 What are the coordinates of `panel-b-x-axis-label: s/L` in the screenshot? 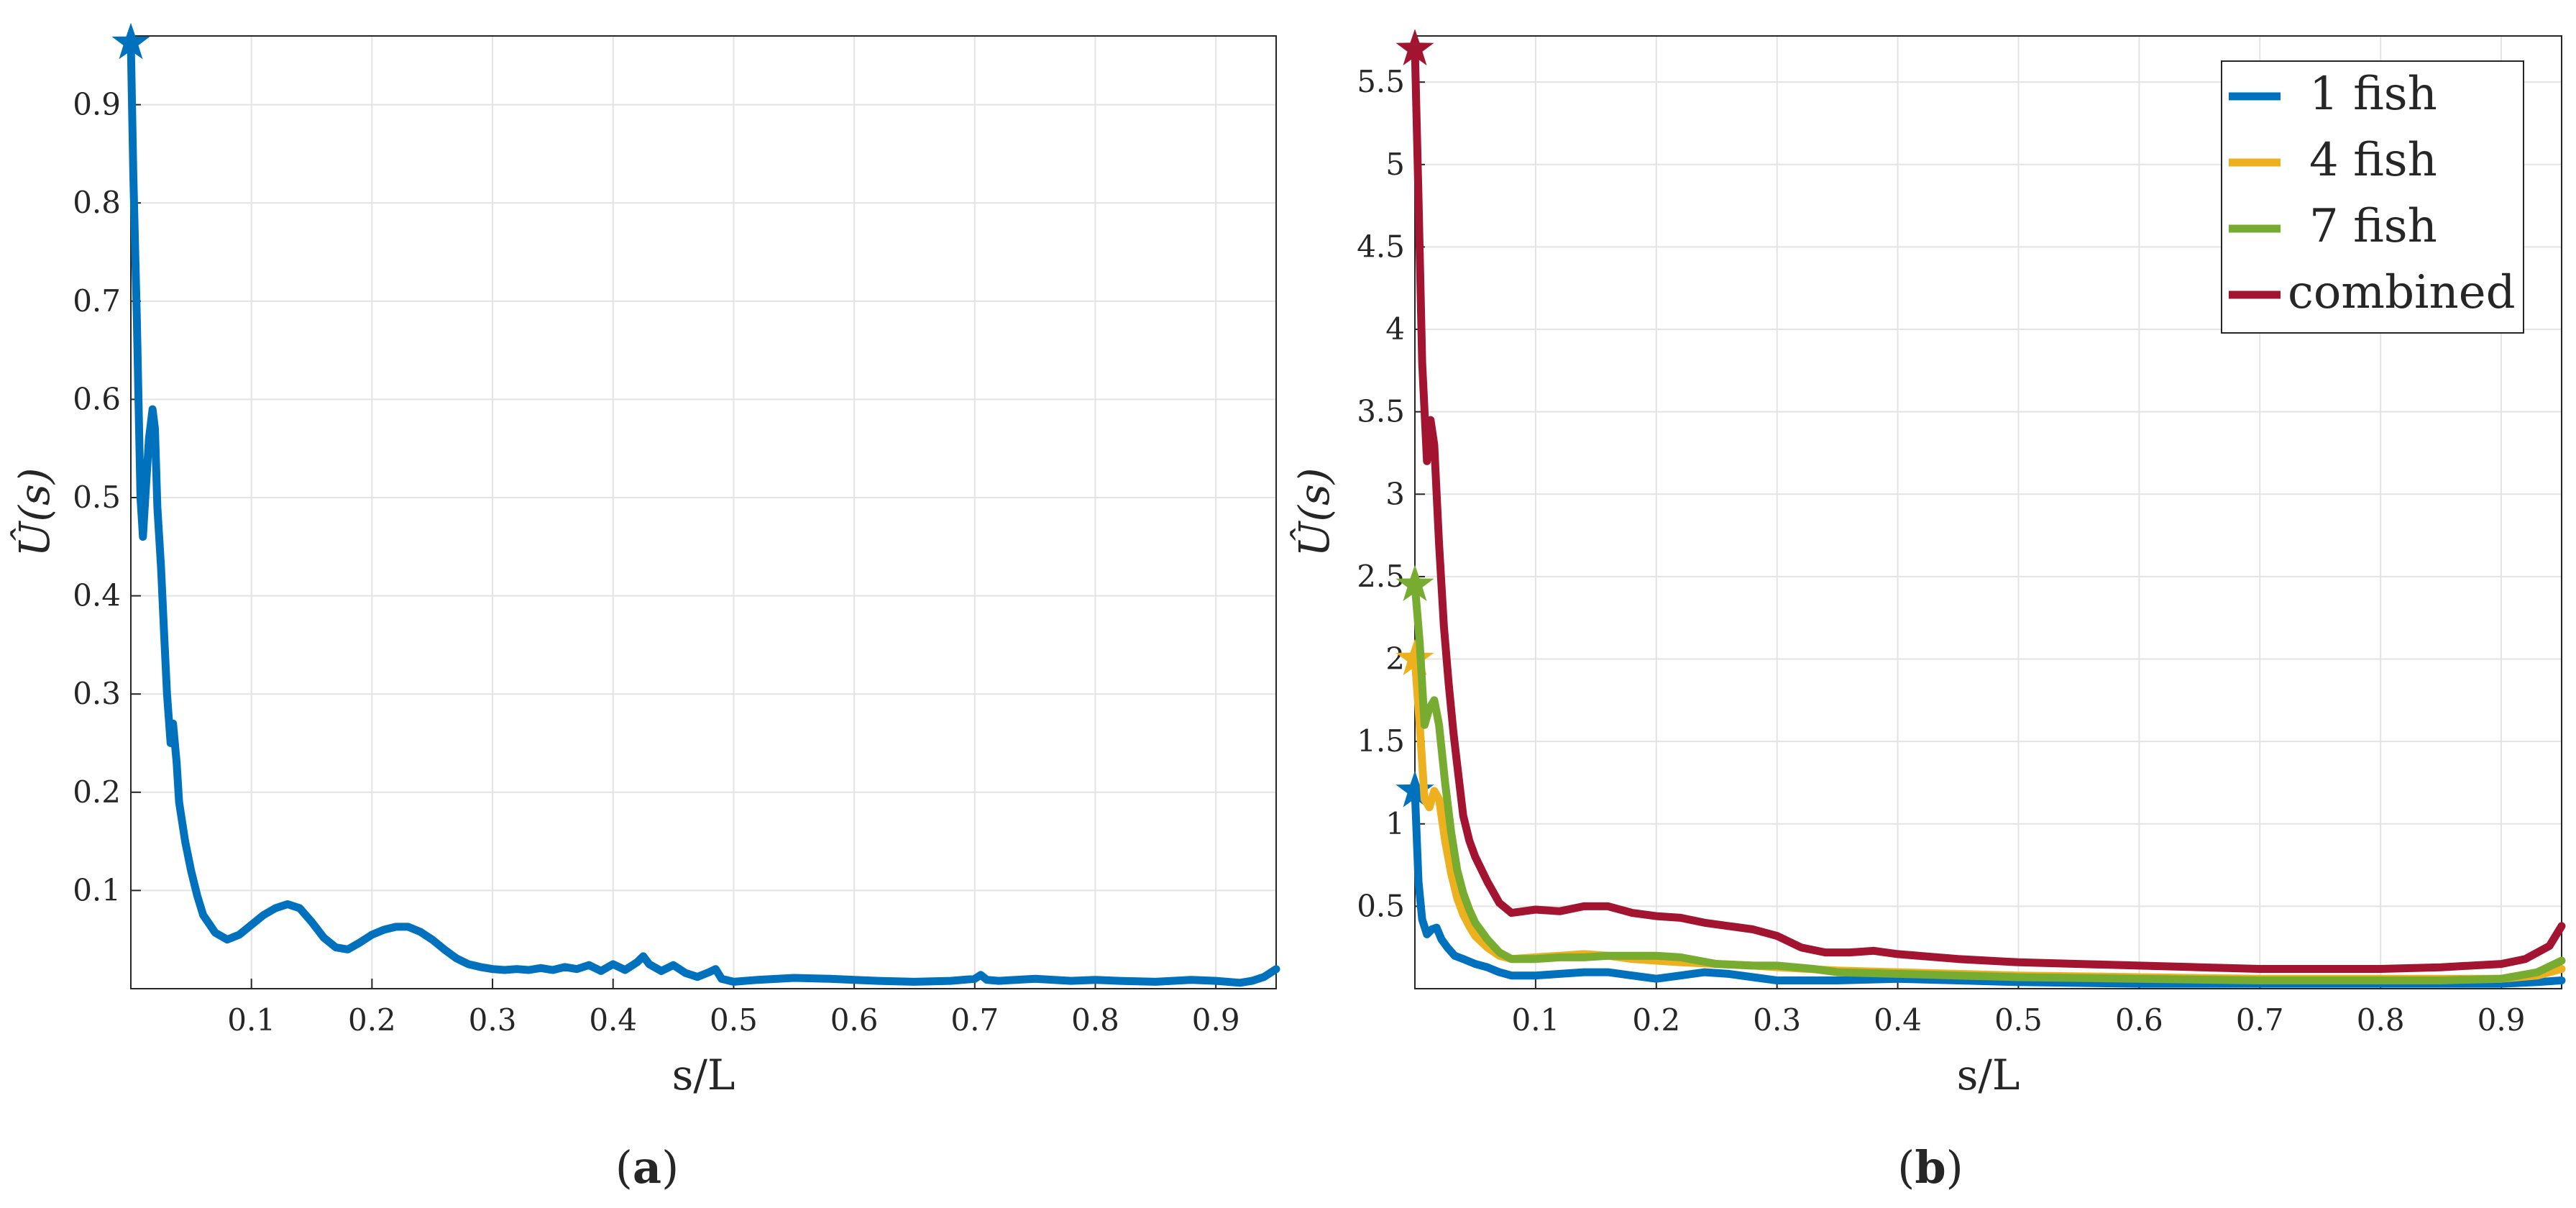 It's located at (1989, 1075).